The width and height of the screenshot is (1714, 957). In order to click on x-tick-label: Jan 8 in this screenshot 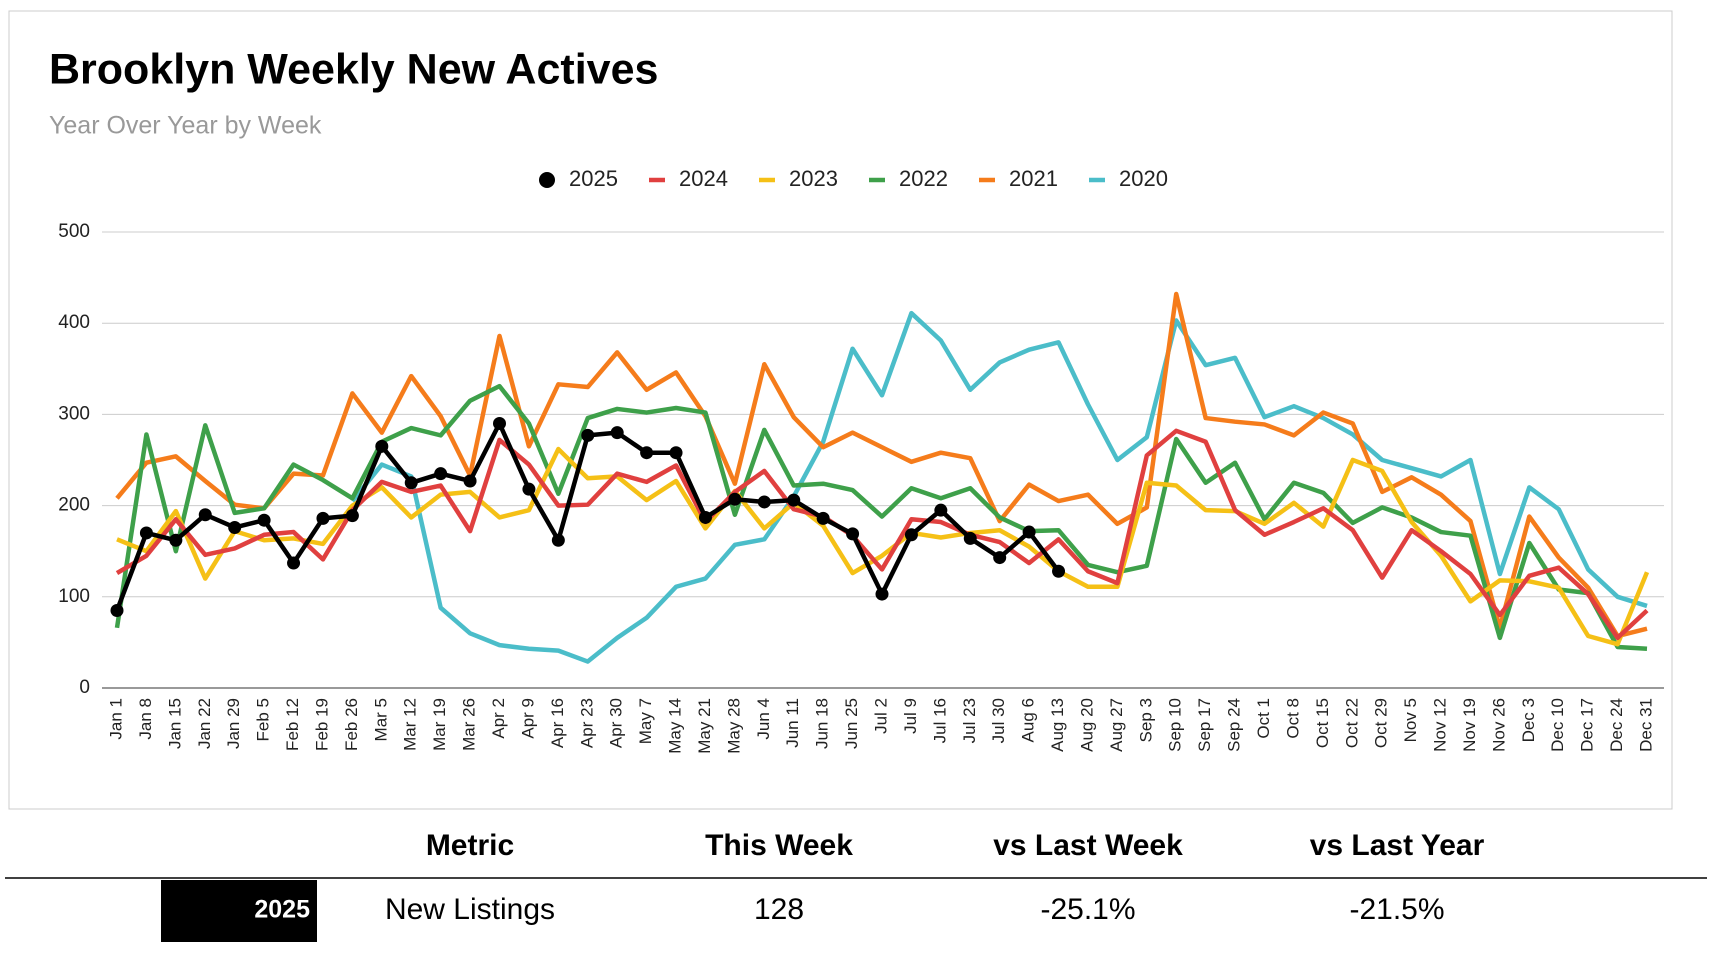, I will do `click(145, 719)`.